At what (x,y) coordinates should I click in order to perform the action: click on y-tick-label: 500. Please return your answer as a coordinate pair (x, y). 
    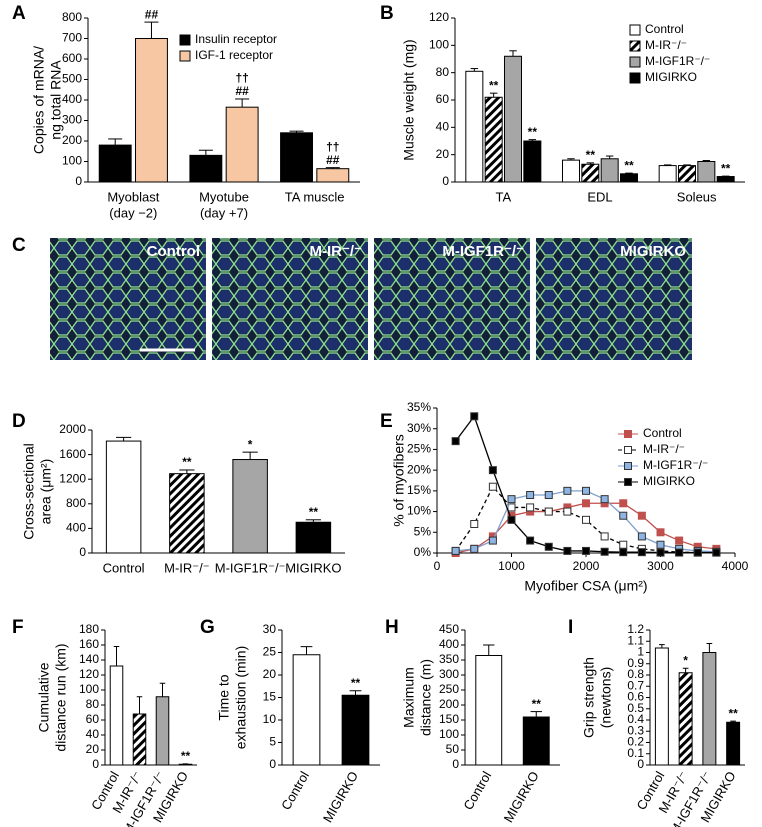
    Looking at the image, I should click on (72, 79).